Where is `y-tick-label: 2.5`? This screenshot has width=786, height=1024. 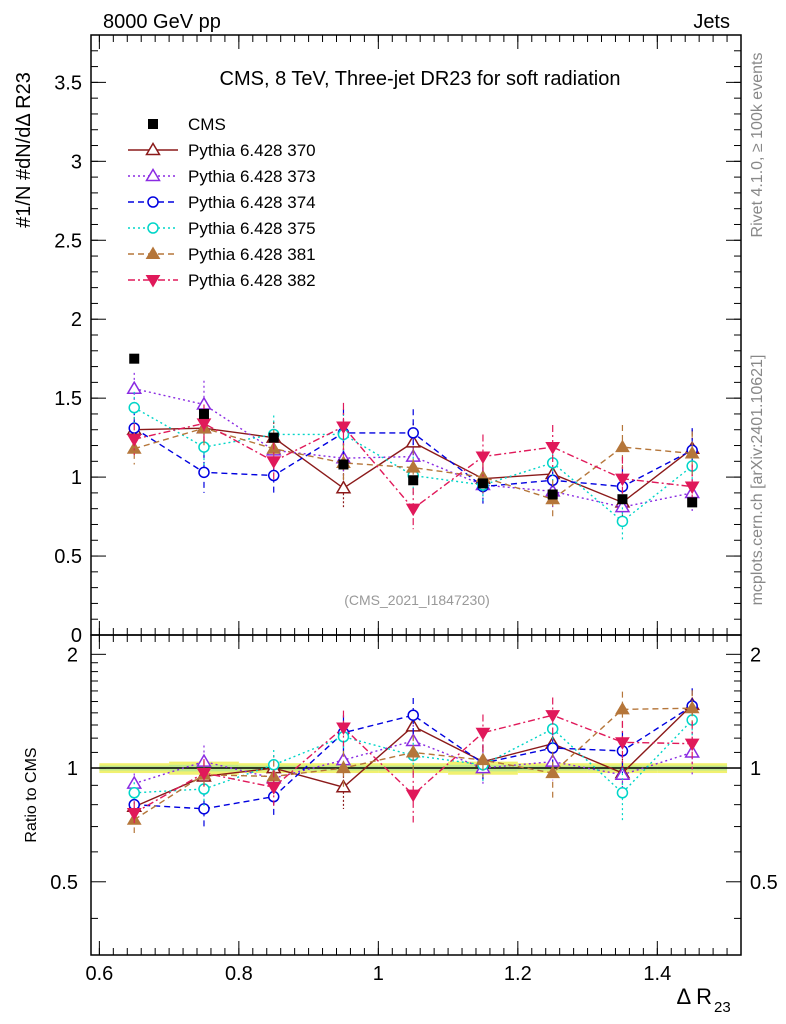 y-tick-label: 2.5 is located at coordinates (68, 241).